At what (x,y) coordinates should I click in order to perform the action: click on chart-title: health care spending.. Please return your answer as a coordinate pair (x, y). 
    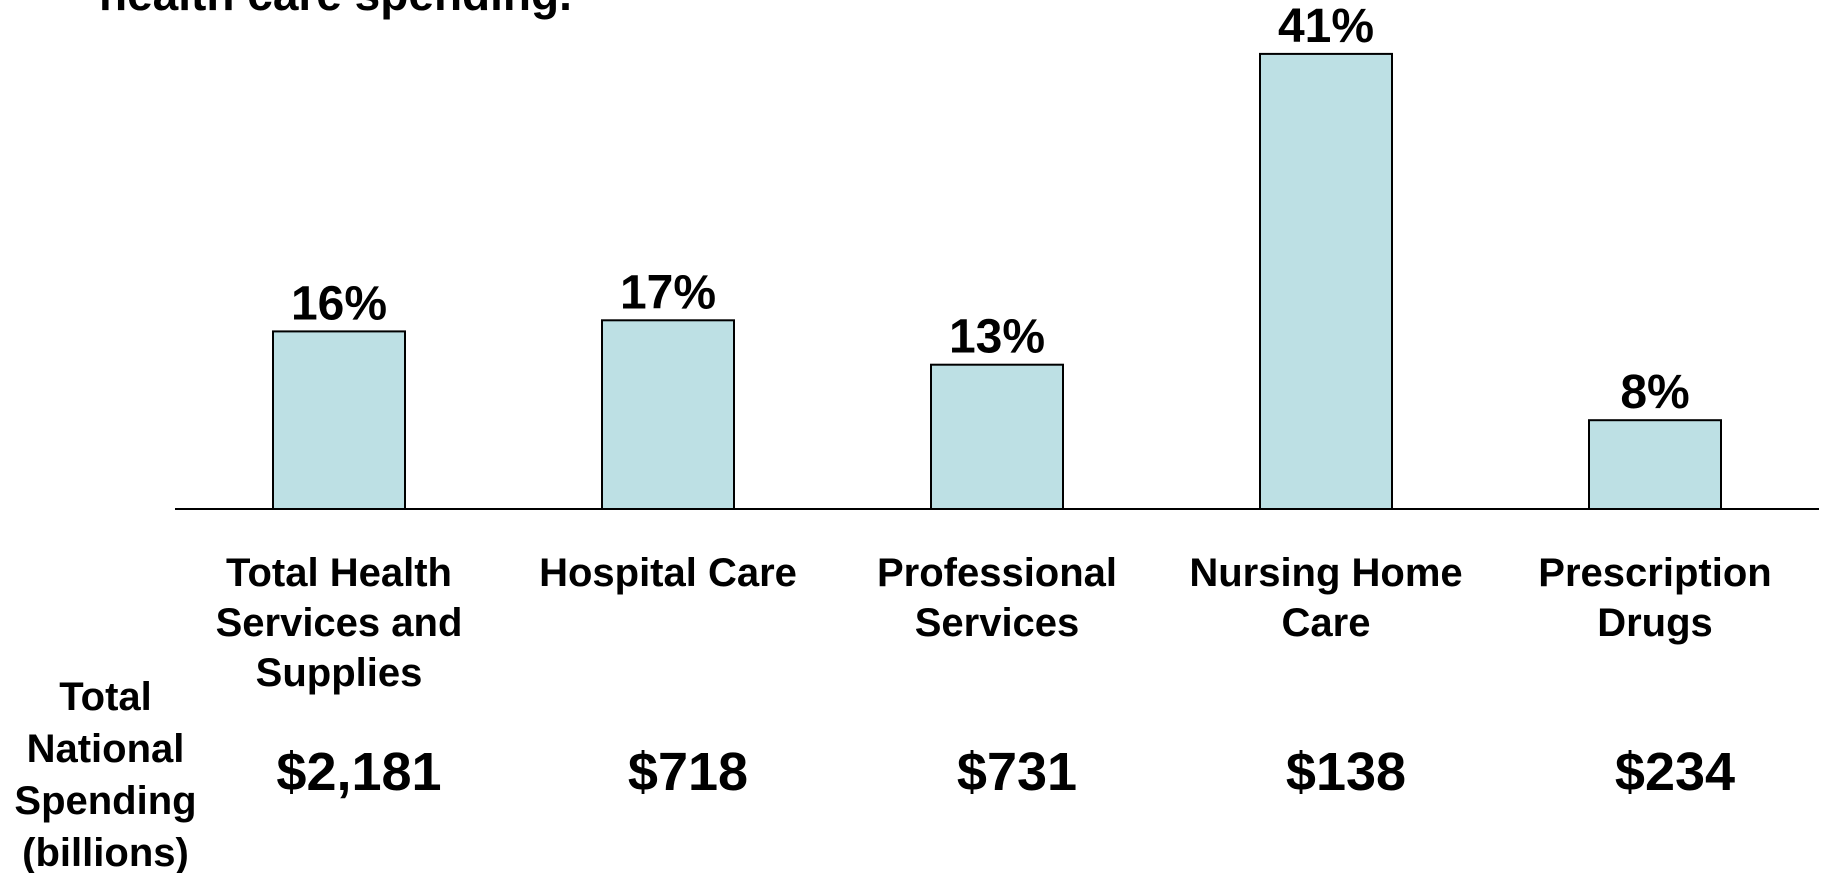
    Looking at the image, I should click on (335, 10).